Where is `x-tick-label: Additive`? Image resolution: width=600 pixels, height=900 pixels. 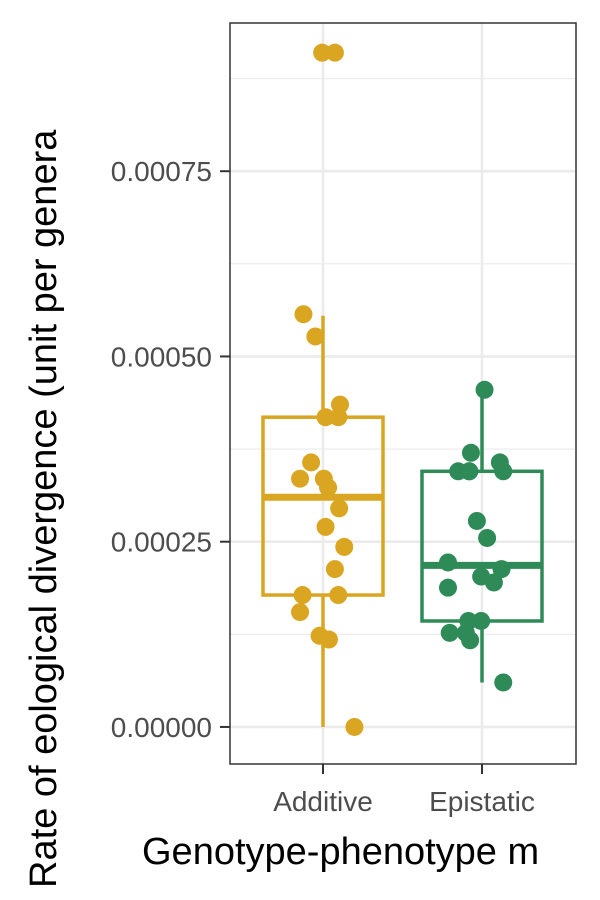 x-tick-label: Additive is located at coordinates (323, 801).